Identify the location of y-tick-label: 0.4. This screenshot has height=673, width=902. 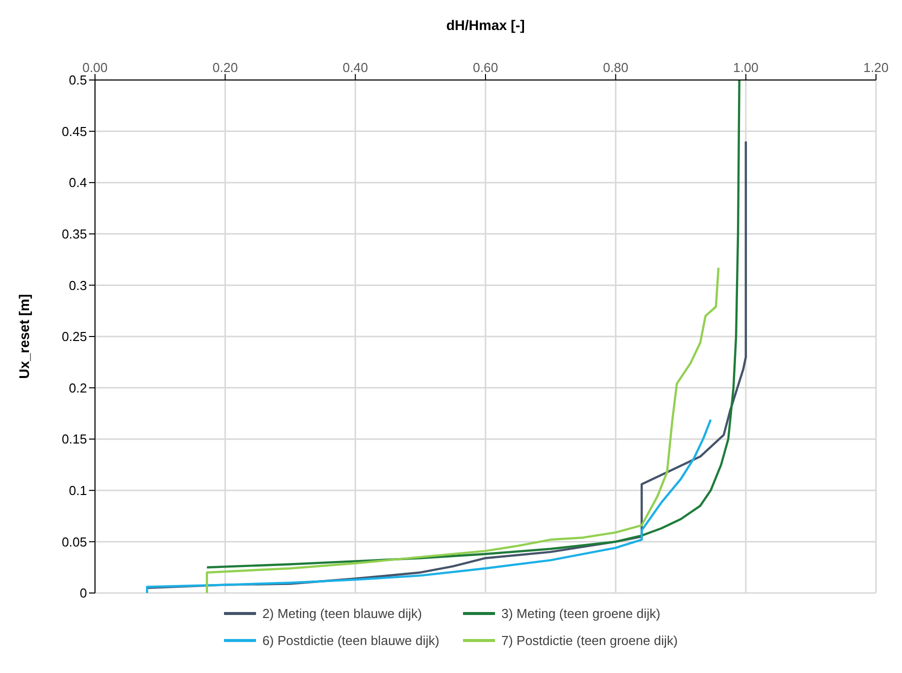
(77, 182).